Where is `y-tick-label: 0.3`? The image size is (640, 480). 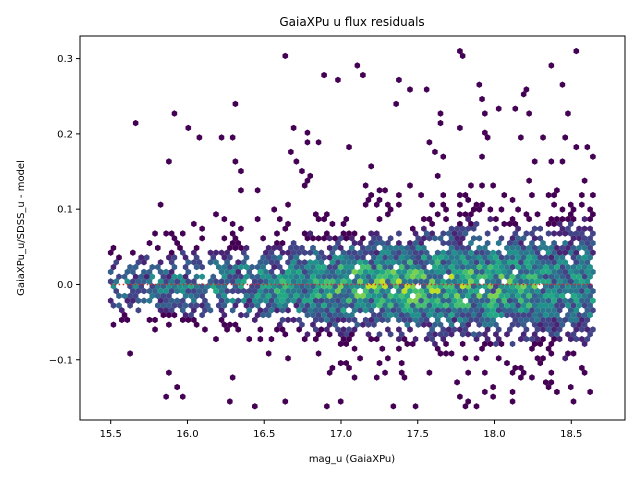
y-tick-label: 0.3 is located at coordinates (65, 59).